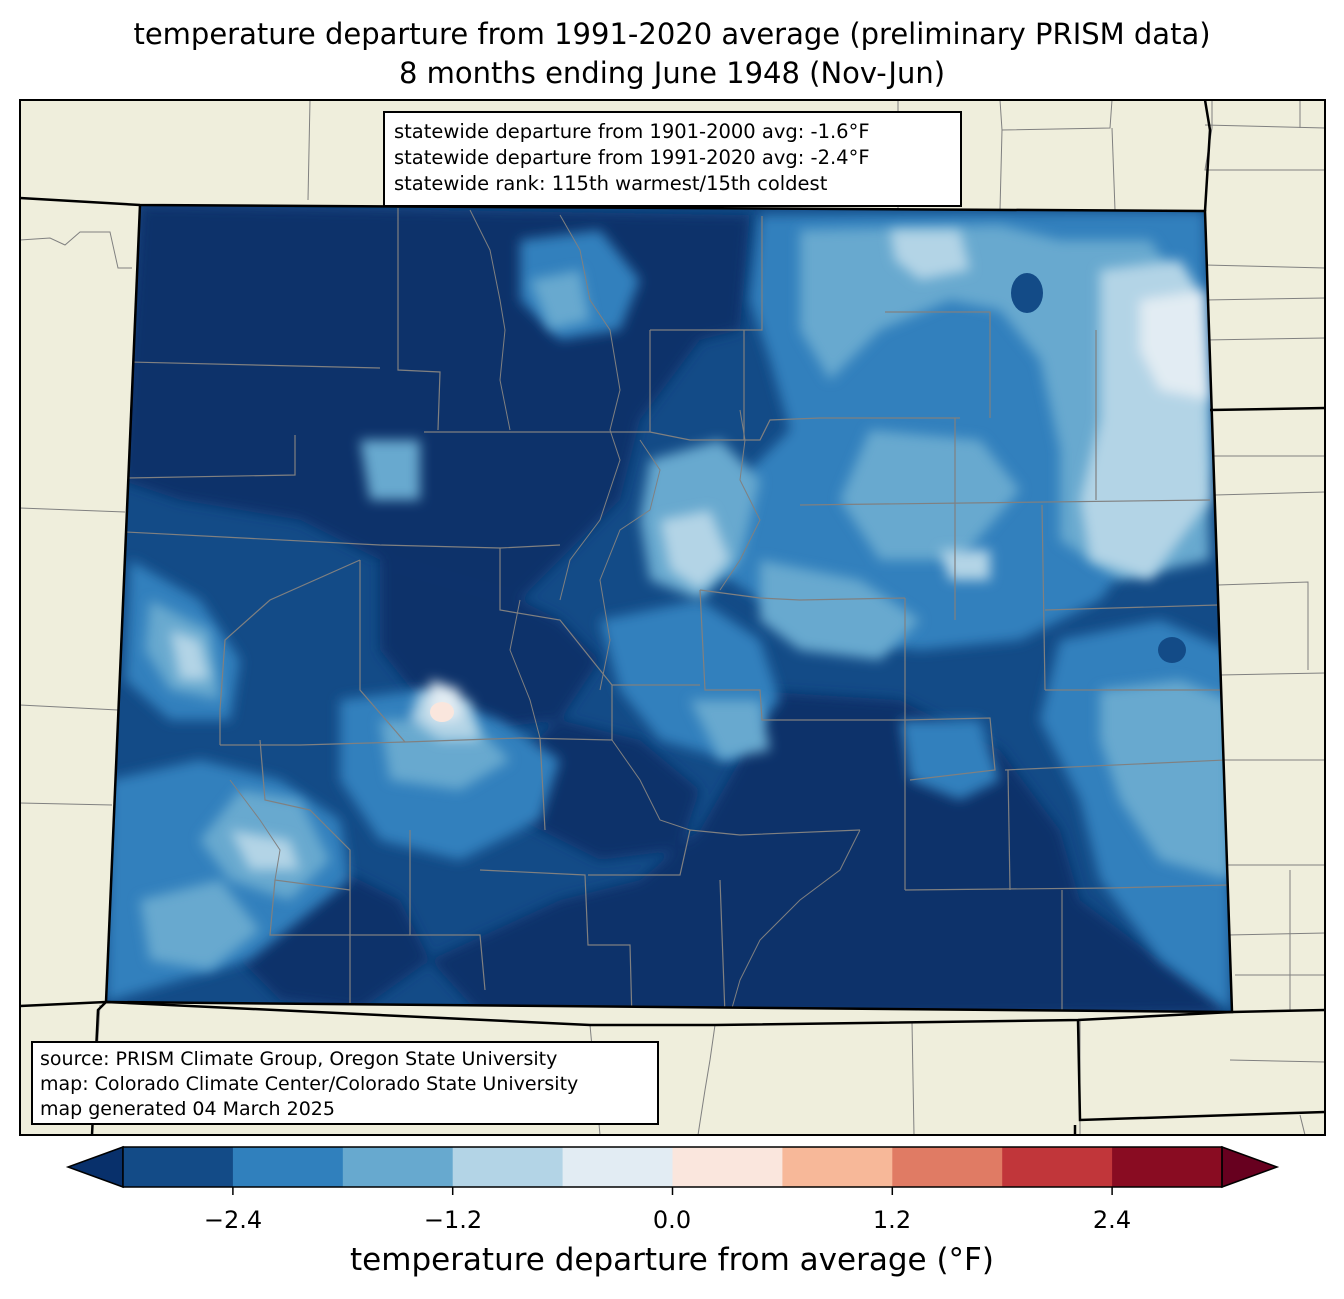 This screenshot has width=1344, height=1299. What do you see at coordinates (892, 1220) in the screenshot?
I see `colorbar-tick-label: 1.2` at bounding box center [892, 1220].